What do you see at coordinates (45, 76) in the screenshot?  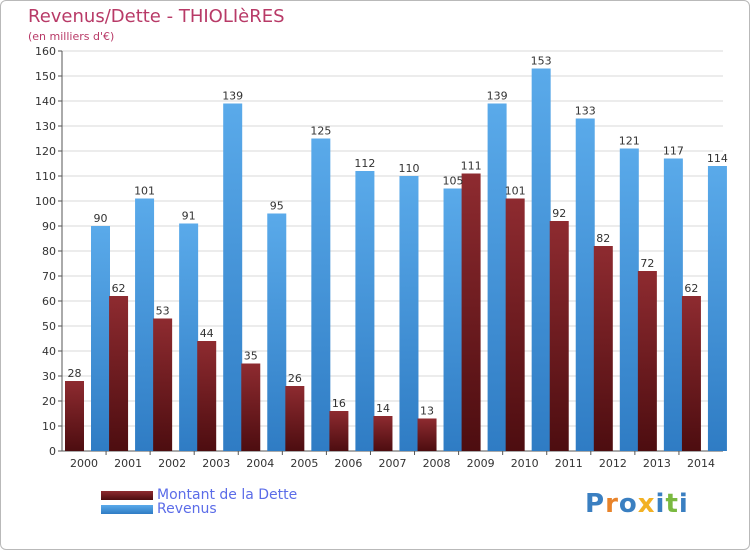 I see `y-tick-label: 150` at bounding box center [45, 76].